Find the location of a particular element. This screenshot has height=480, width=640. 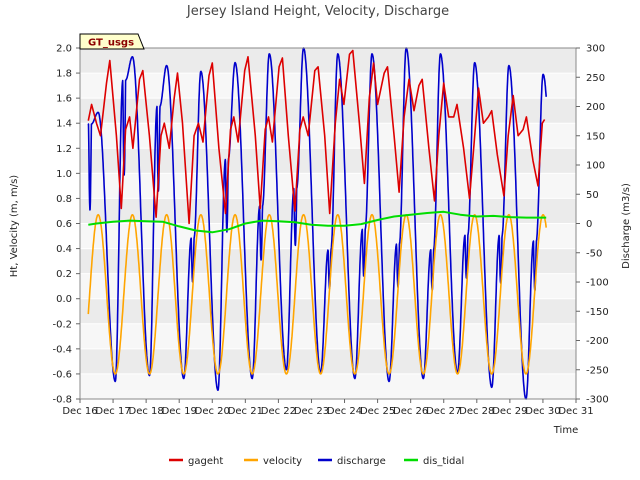

y-left-tick-label: -0.4 is located at coordinates (62, 349).